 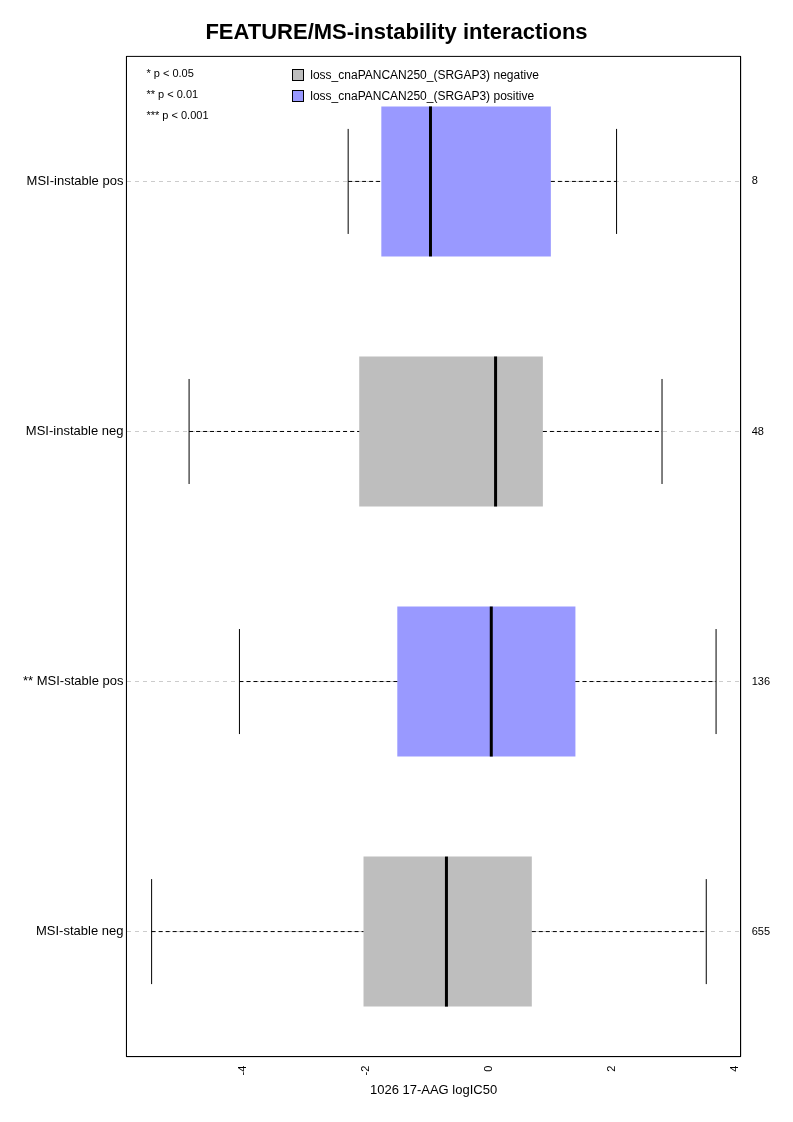 What do you see at coordinates (396, 32) in the screenshot?
I see `chart-title: FEATURE/MS-instability interactions` at bounding box center [396, 32].